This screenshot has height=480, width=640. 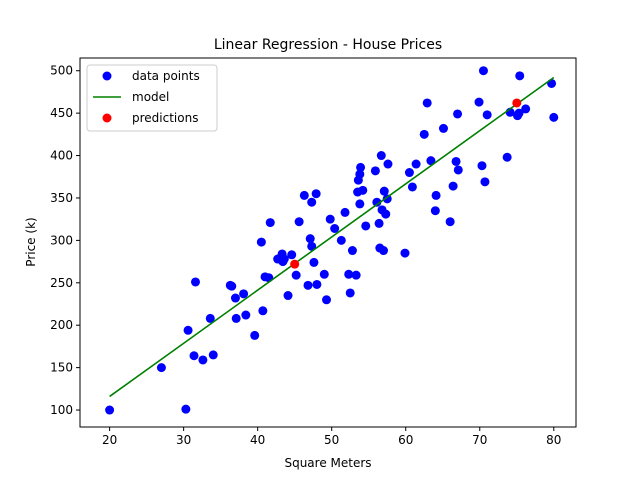 I want to click on legend-entry-model-label: model, so click(x=150, y=97).